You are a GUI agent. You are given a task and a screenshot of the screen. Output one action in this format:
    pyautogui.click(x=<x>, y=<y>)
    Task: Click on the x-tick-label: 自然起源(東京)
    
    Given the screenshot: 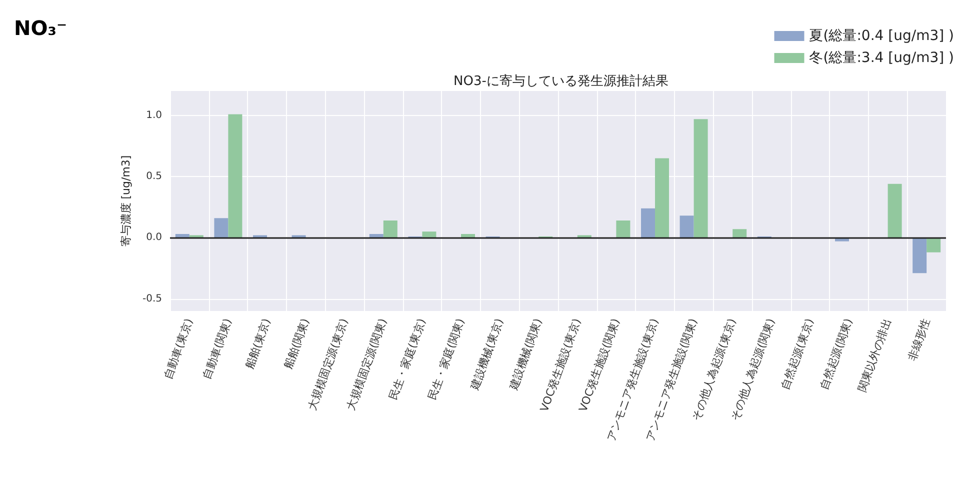 What is the action you would take?
    pyautogui.click(x=797, y=354)
    